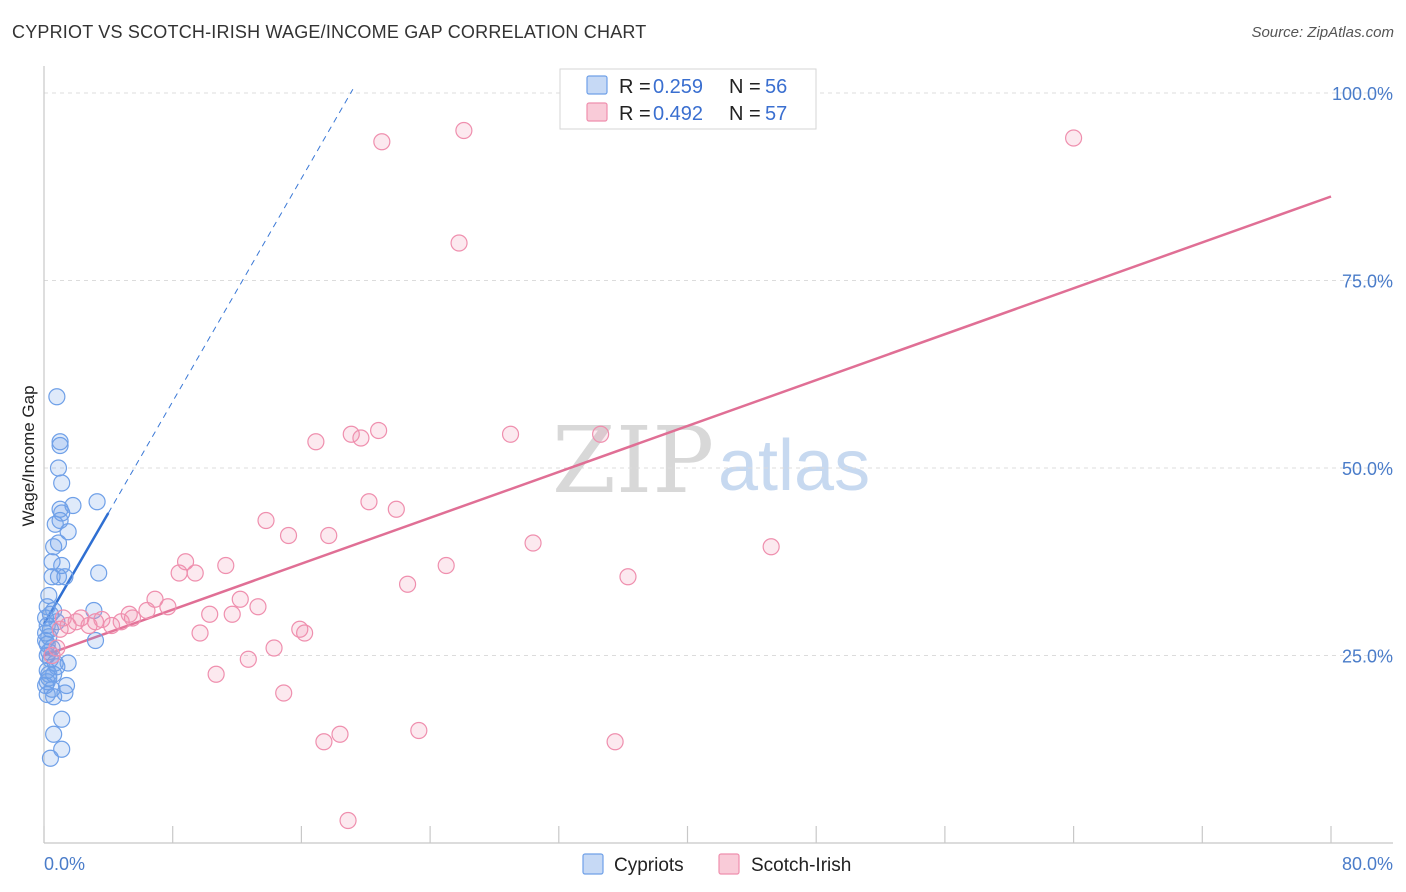  What do you see at coordinates (794, 466) in the screenshot?
I see `watermark-atlas: atlas` at bounding box center [794, 466].